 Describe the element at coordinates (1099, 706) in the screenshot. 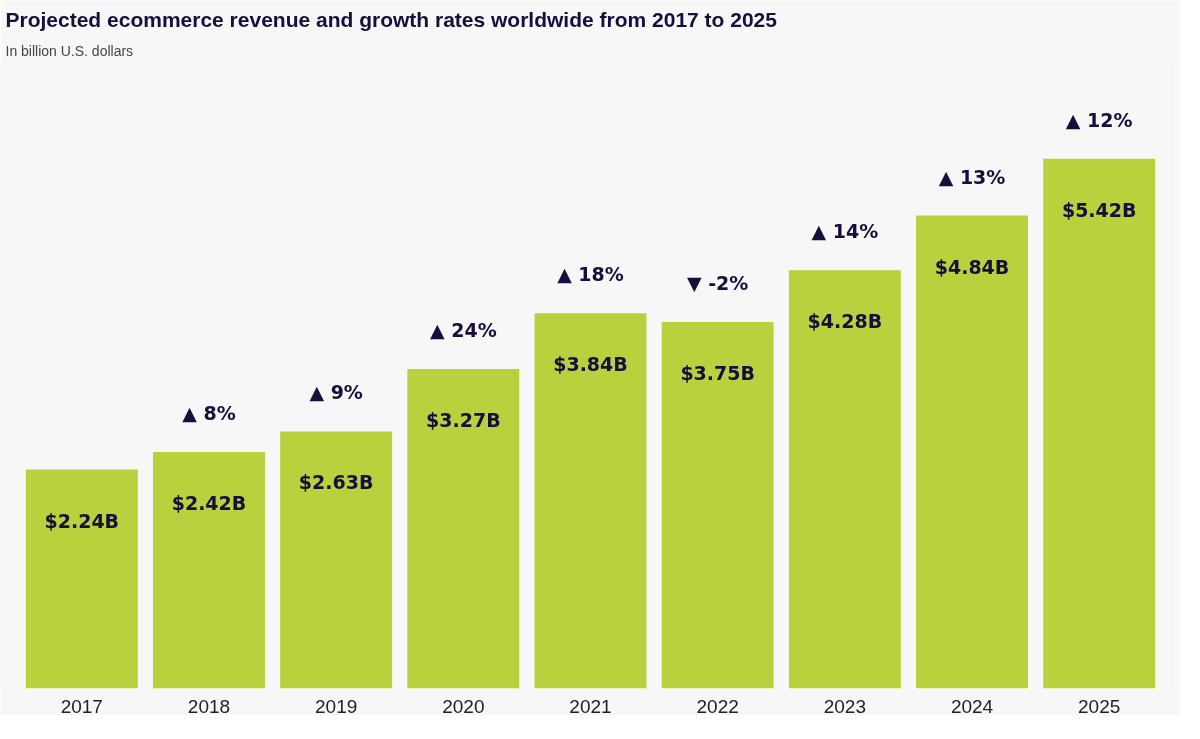

I see `x-tick-label: 2025` at that location.